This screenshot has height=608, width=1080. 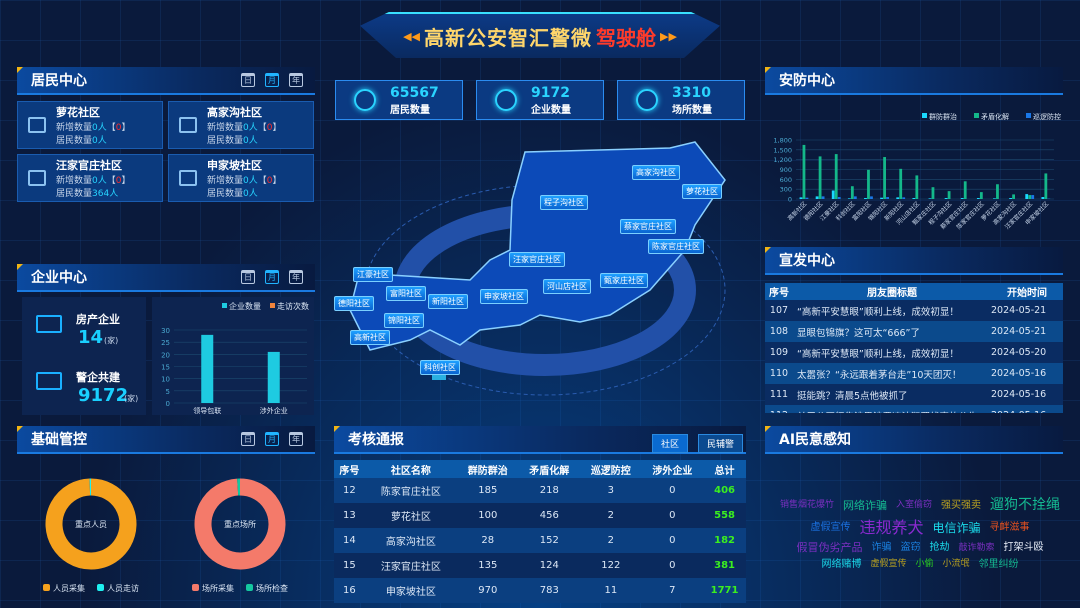 What do you see at coordinates (702, 191) in the screenshot?
I see `map-community-label: 萝花社区` at bounding box center [702, 191].